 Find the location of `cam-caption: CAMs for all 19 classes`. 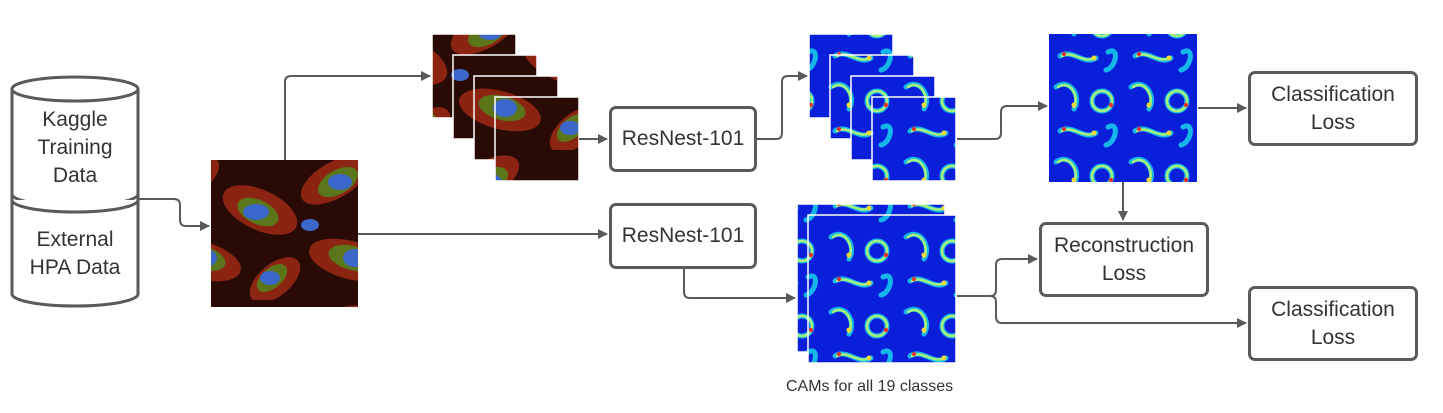

cam-caption: CAMs for all 19 classes is located at coordinates (870, 386).